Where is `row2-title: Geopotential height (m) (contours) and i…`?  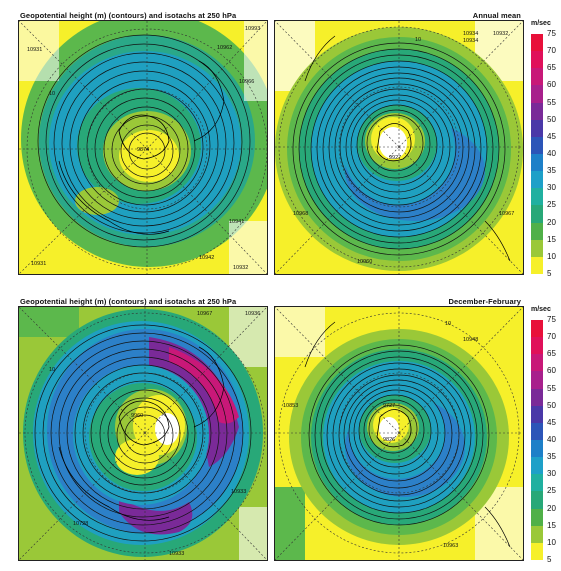 row2-title: Geopotential height (m) (contours) and i… is located at coordinates (128, 301).